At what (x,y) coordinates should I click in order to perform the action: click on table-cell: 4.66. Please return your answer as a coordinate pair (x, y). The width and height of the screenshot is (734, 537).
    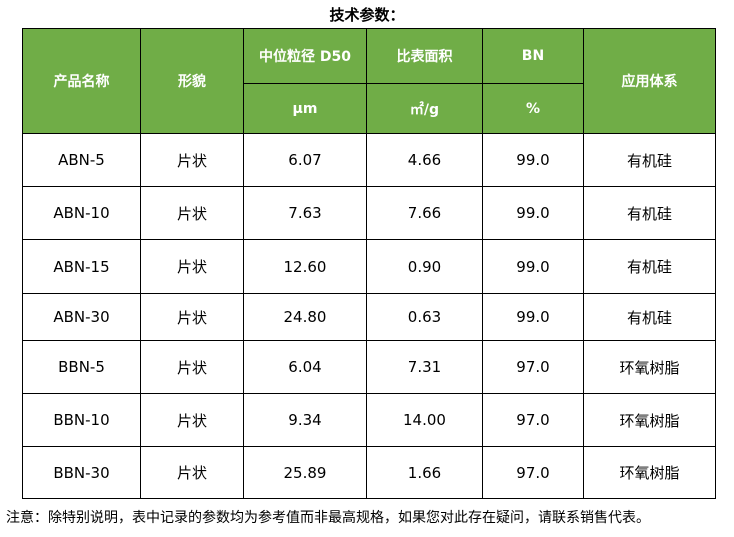
    Looking at the image, I should click on (424, 160).